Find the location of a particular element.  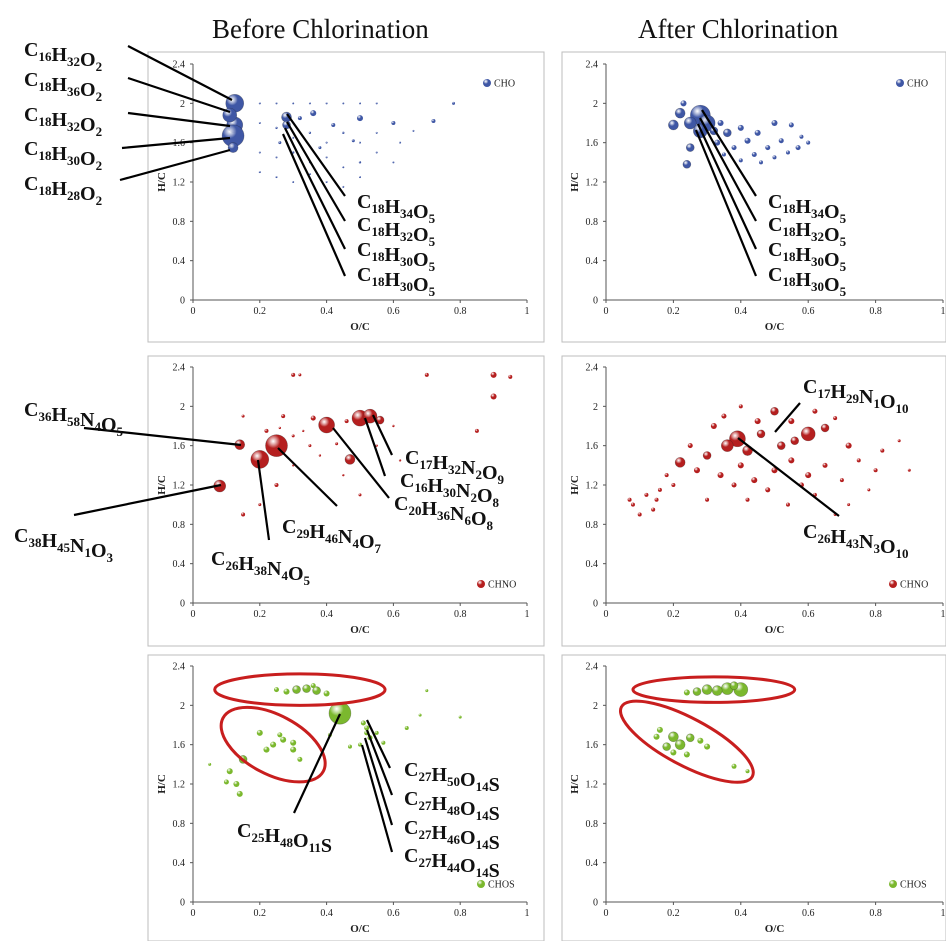

chos-after-x-tick-label: 0.6 is located at coordinates (808, 913).